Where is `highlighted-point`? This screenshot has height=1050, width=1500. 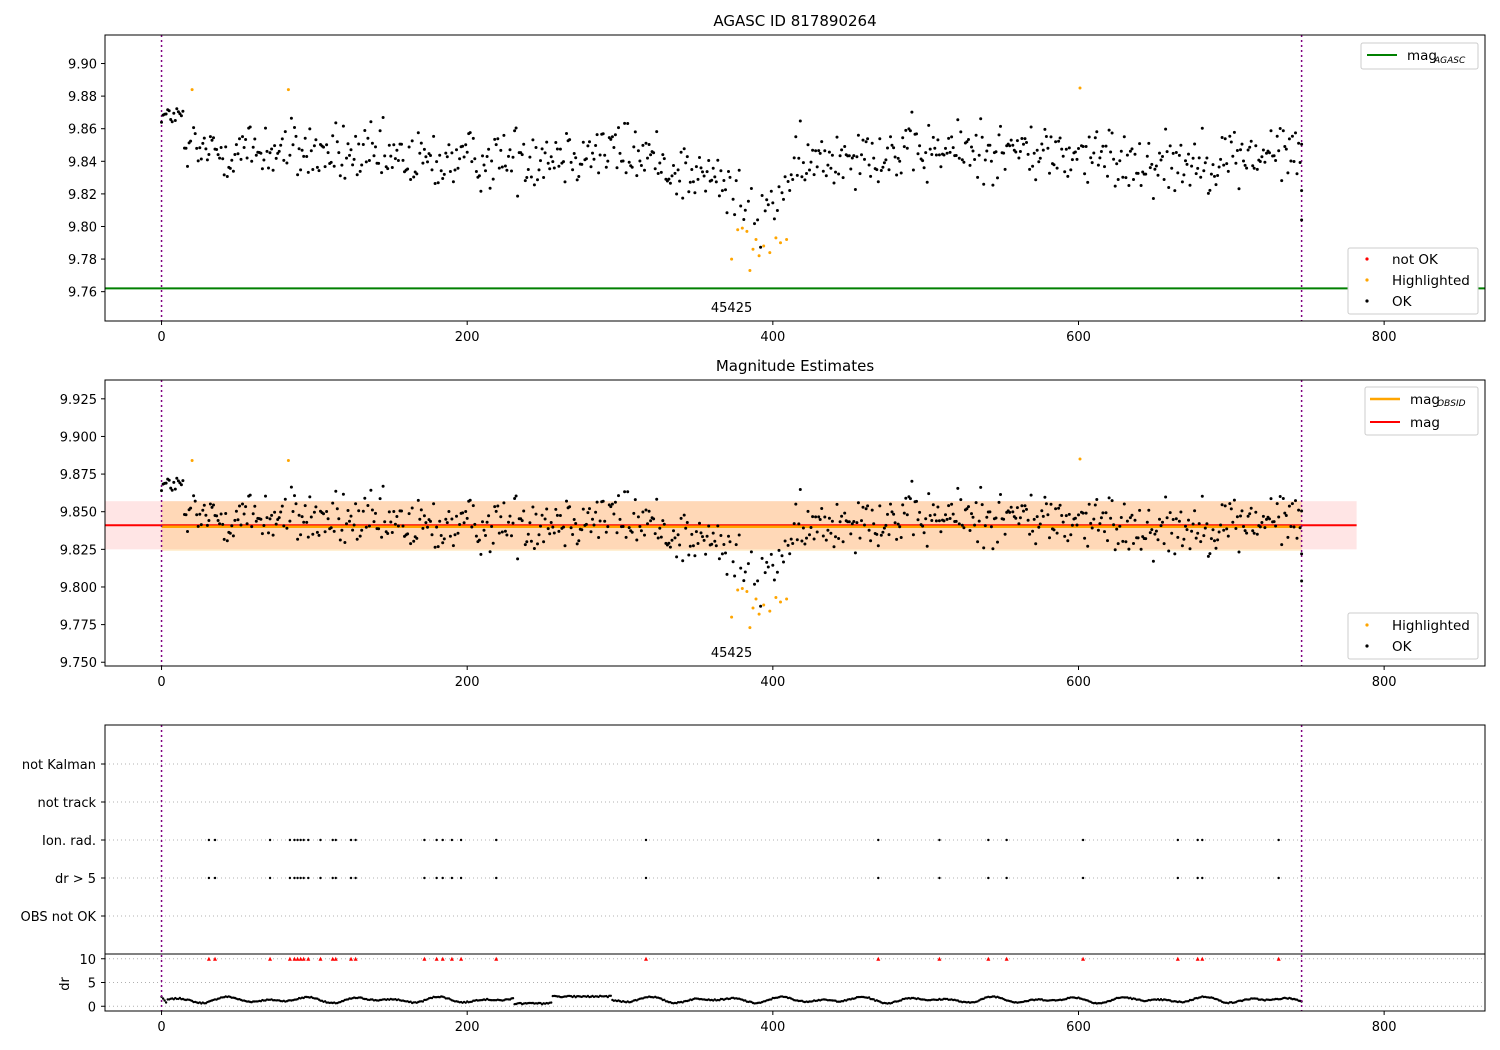
highlighted-point is located at coordinates (747, 591).